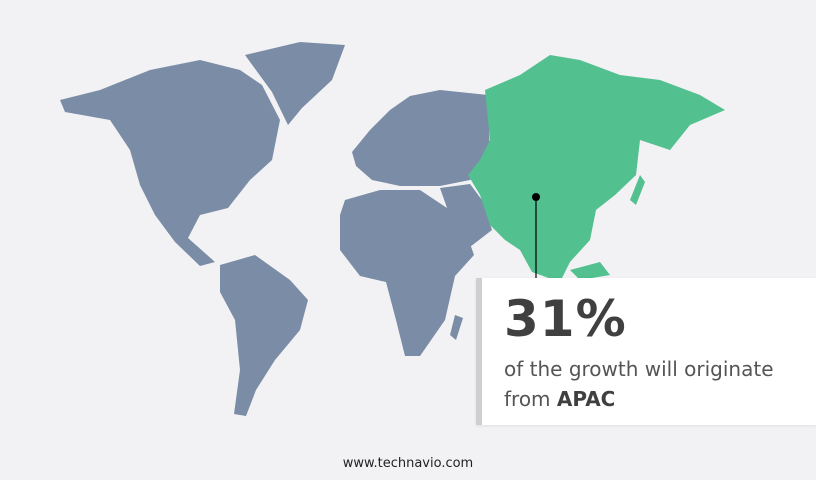  What do you see at coordinates (565, 319) in the screenshot?
I see `growth-percentage: 31%` at bounding box center [565, 319].